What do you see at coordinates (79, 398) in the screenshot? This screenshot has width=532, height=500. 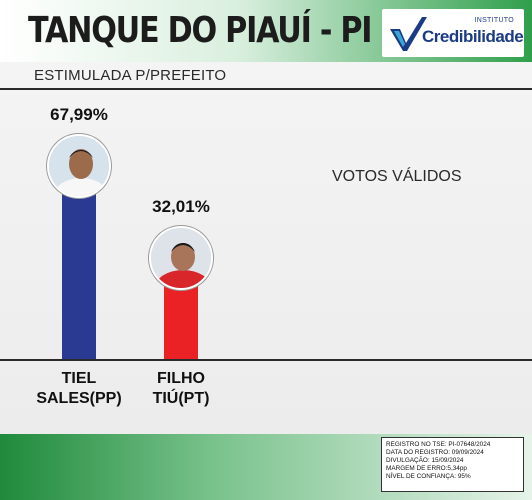 I see `candidate-name-line2: SALES(PP)` at bounding box center [79, 398].